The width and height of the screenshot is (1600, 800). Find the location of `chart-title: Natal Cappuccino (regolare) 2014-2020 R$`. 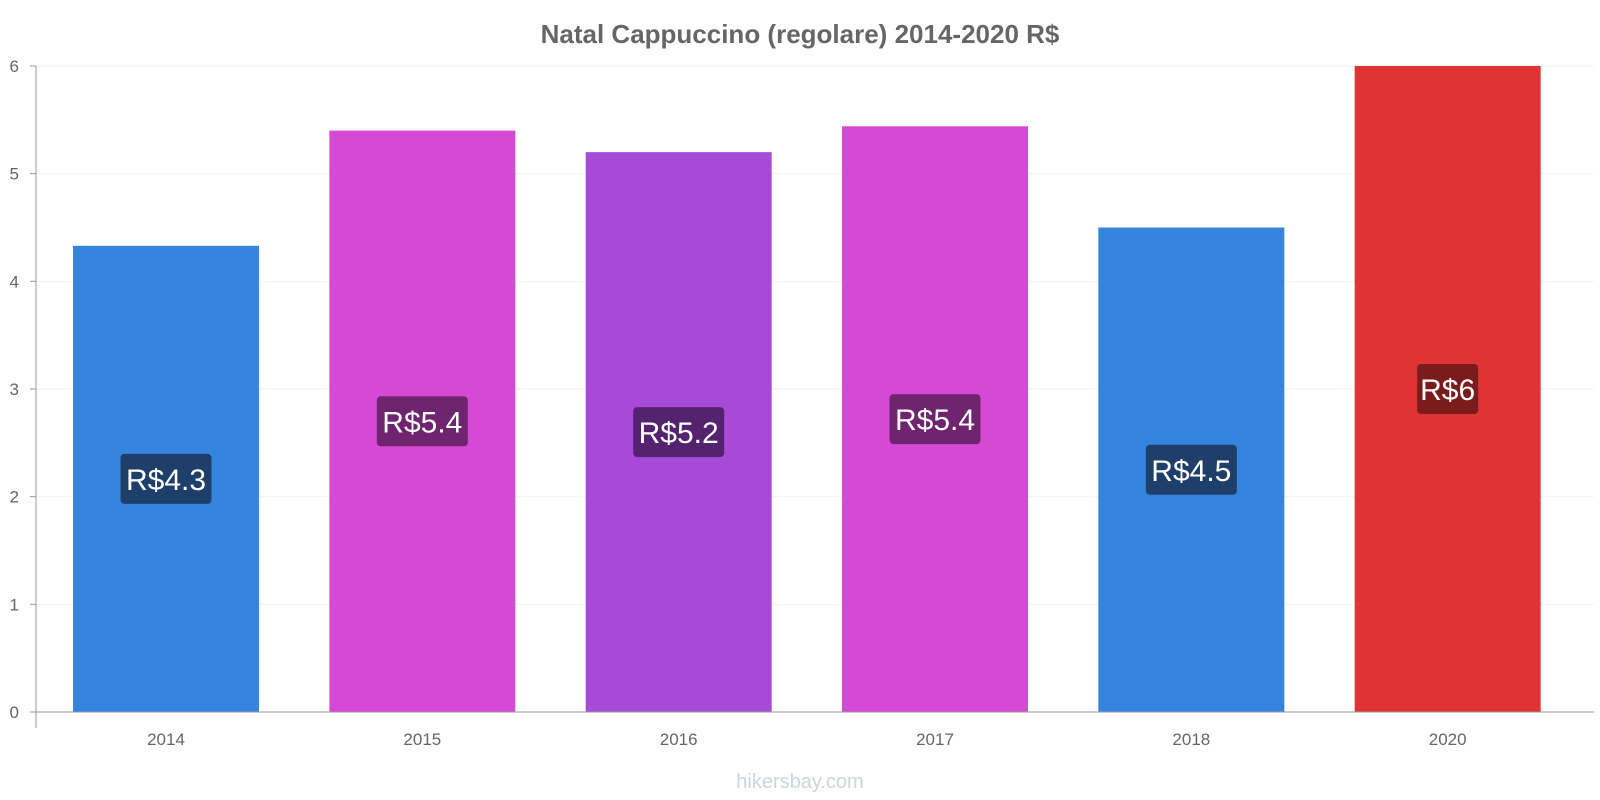

chart-title: Natal Cappuccino (regolare) 2014-2020 R$ is located at coordinates (800, 34).